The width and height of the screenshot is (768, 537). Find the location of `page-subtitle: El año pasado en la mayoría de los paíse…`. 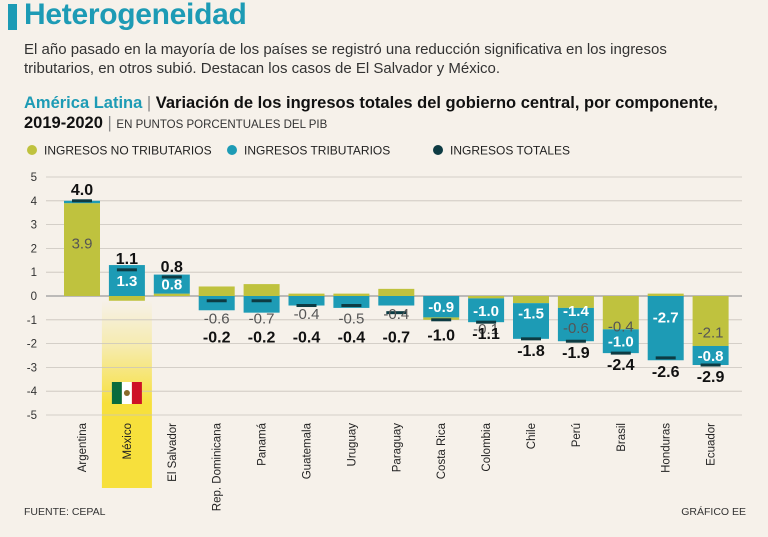

page-subtitle: El año pasado en la mayoría de los paíse… is located at coordinates (345, 59).